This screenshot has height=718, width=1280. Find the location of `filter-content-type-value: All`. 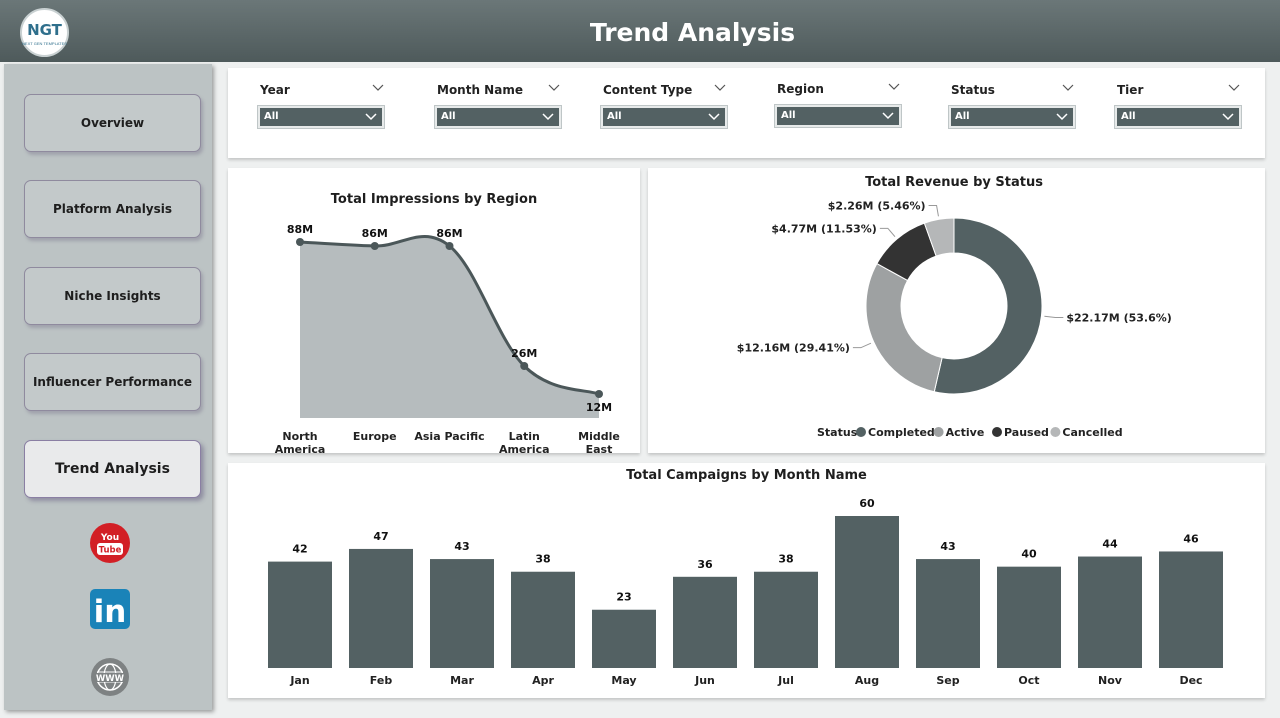

filter-content-type-value: All is located at coordinates (614, 116).